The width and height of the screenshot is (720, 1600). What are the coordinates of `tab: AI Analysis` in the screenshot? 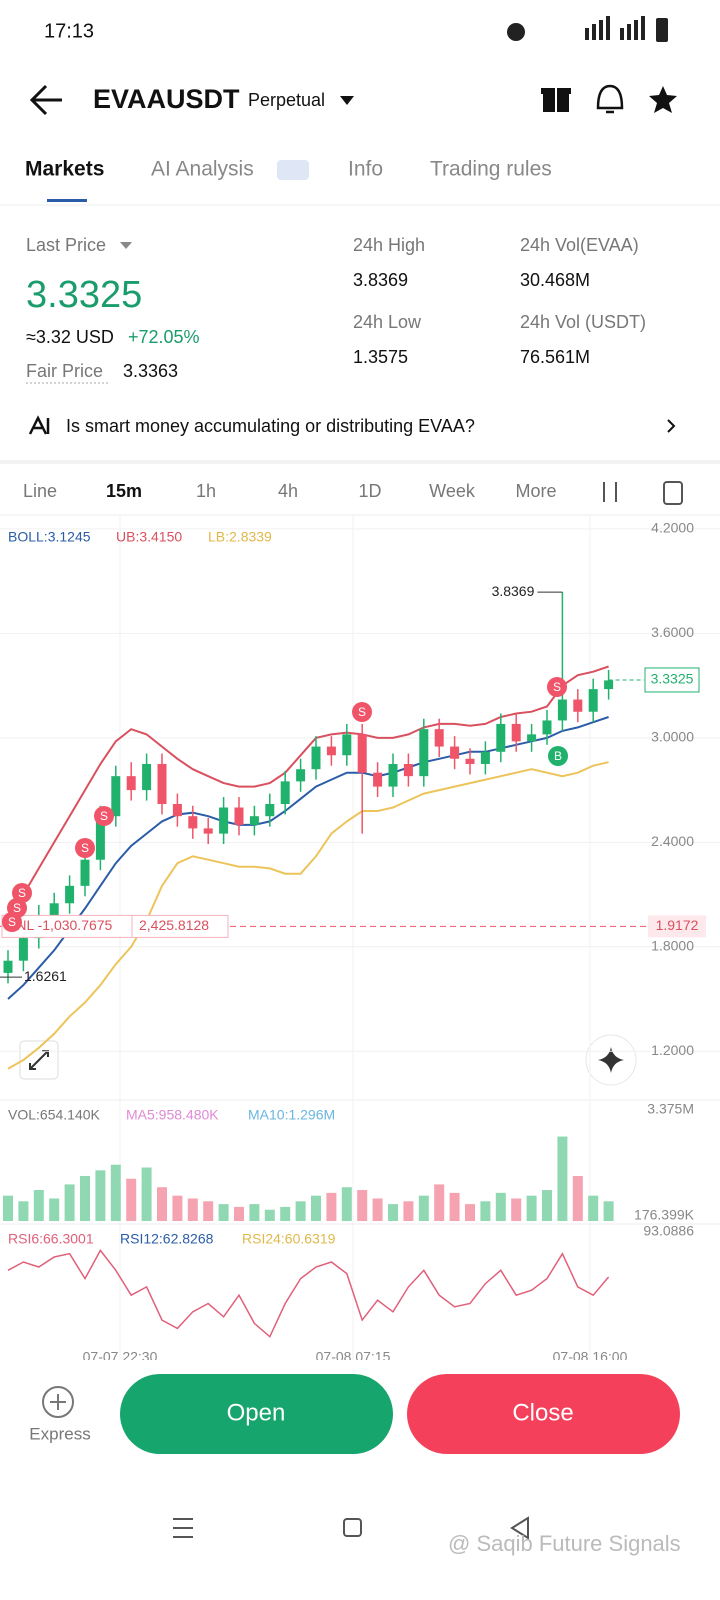 It's located at (202, 169).